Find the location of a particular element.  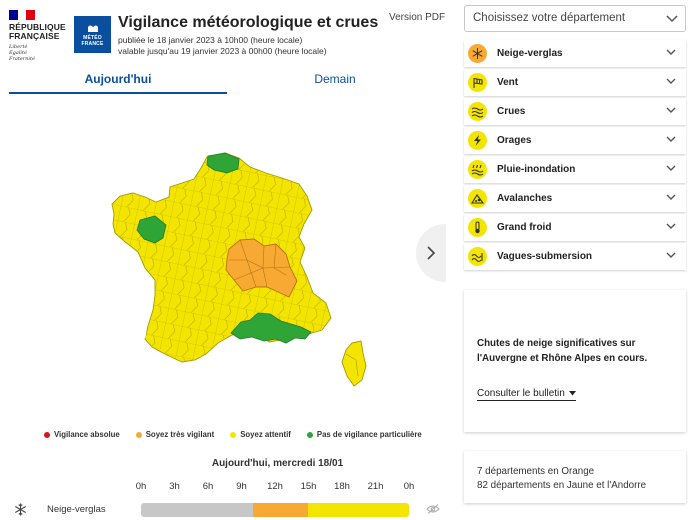

next-day-arrow-button is located at coordinates (431, 253).